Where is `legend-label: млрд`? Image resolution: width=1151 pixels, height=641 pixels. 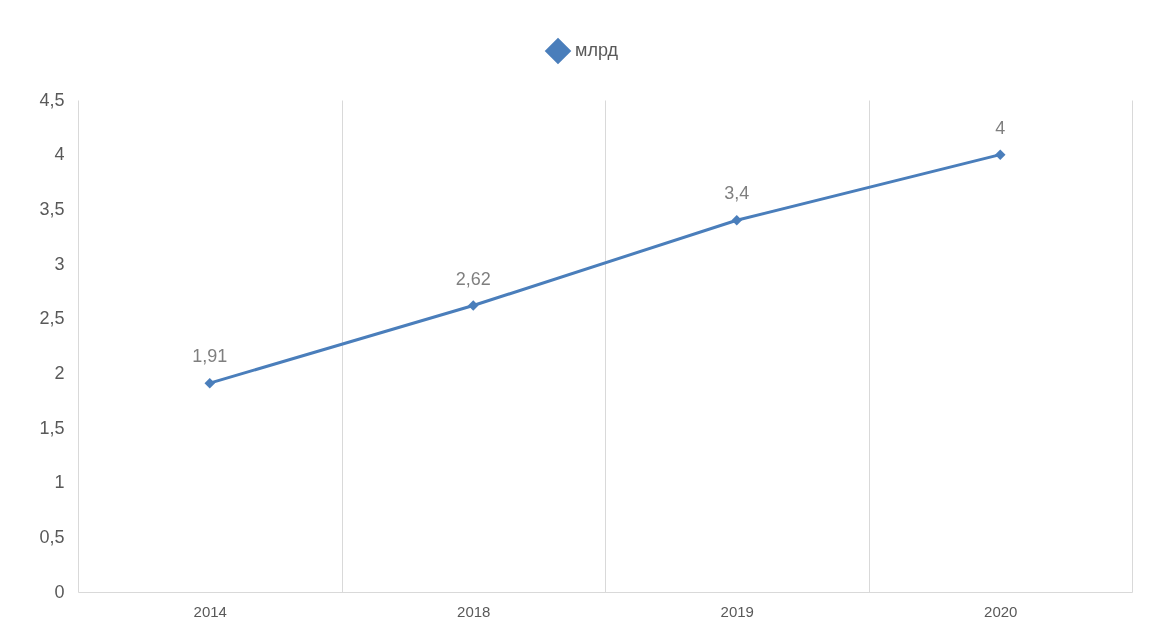 legend-label: млрд is located at coordinates (597, 50).